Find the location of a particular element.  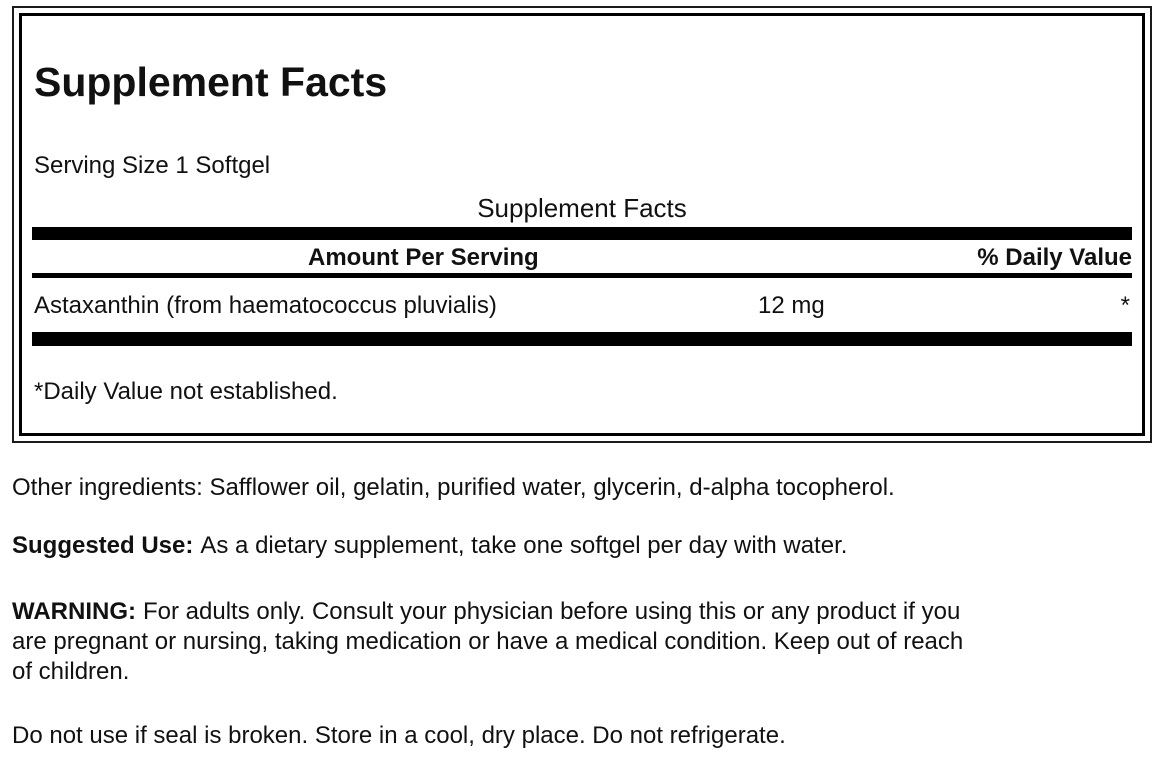

panel-title: Supplement Facts is located at coordinates (211, 82).